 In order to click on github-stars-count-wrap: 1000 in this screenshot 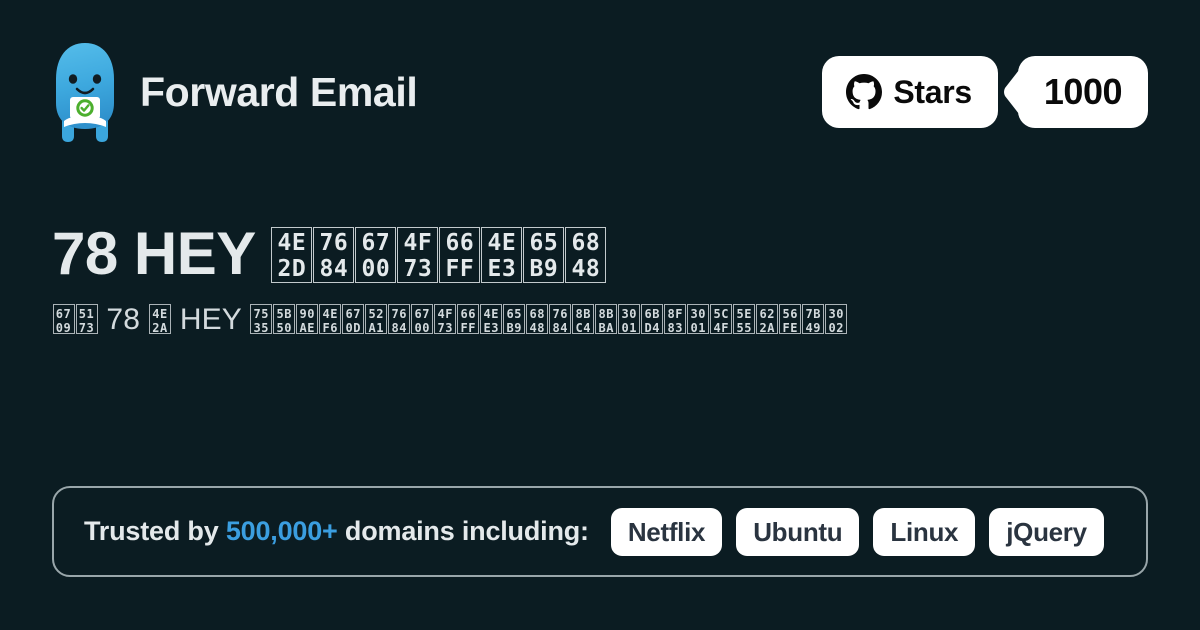, I will do `click(1075, 92)`.